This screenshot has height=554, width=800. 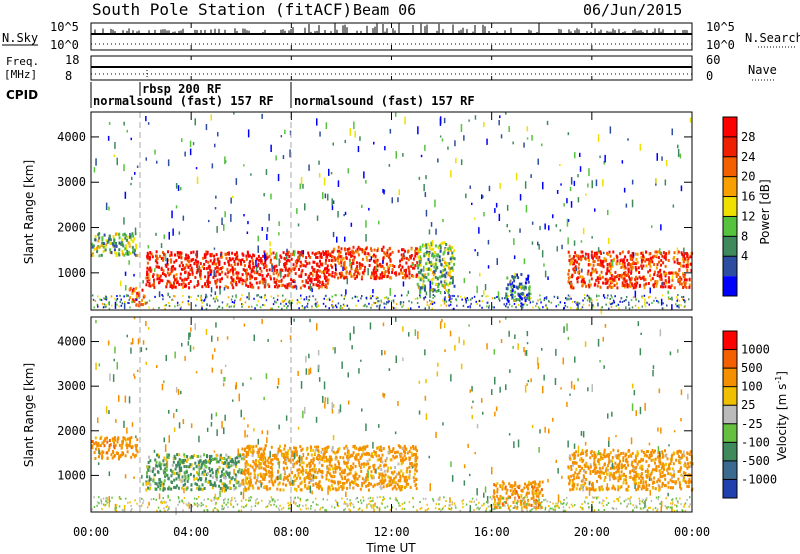 What do you see at coordinates (713, 60) in the screenshot?
I see `nave-tick-high: 60` at bounding box center [713, 60].